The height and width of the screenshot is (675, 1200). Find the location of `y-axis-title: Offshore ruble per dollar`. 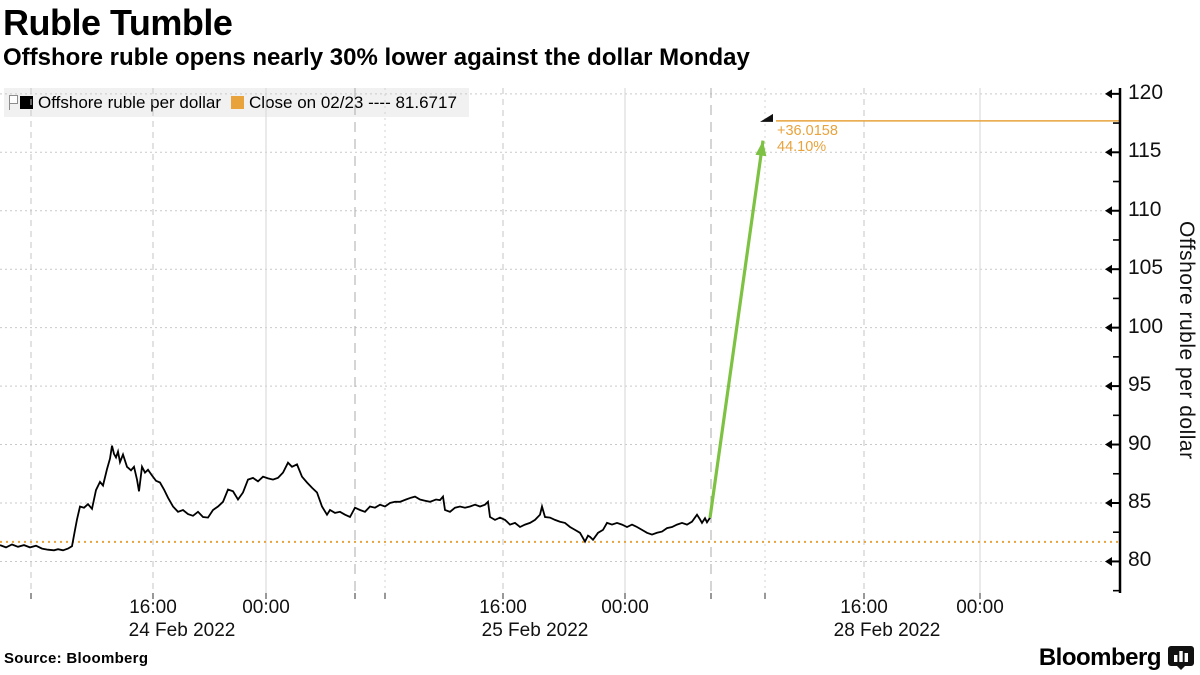

y-axis-title: Offshore ruble per dollar is located at coordinates (1186, 340).